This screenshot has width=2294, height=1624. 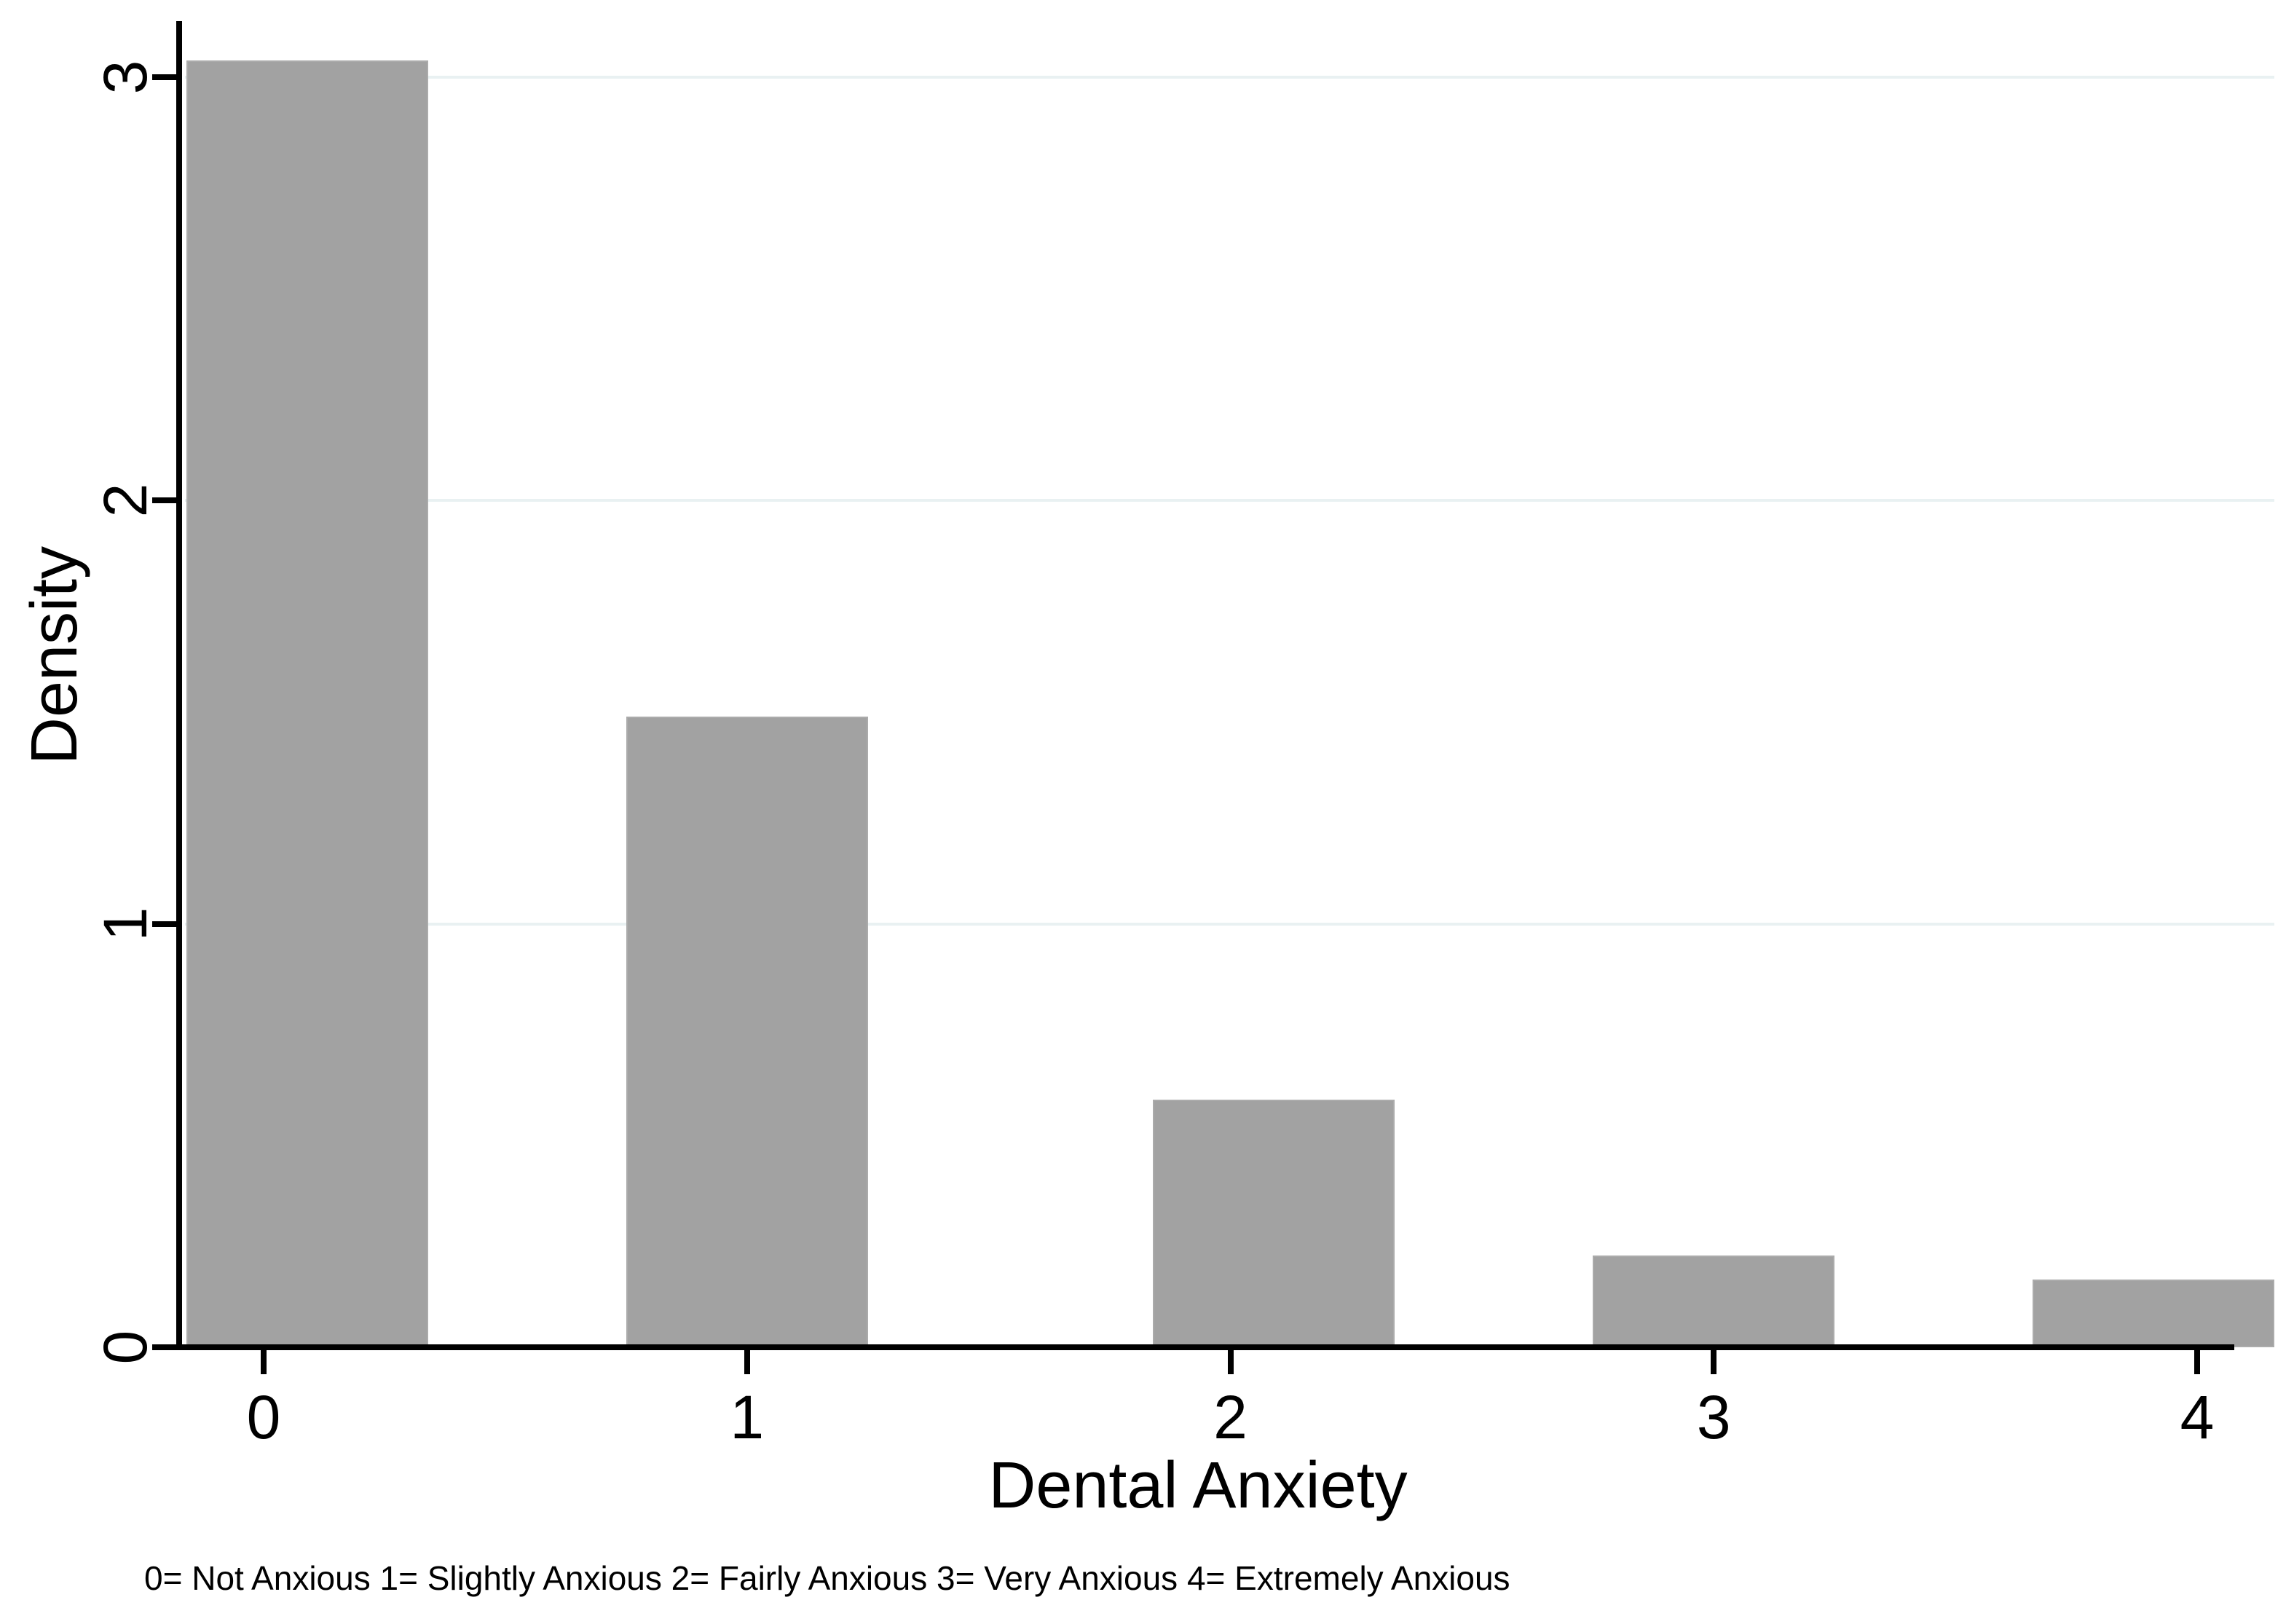 I want to click on x-tick-label-0: 0, so click(x=264, y=1417).